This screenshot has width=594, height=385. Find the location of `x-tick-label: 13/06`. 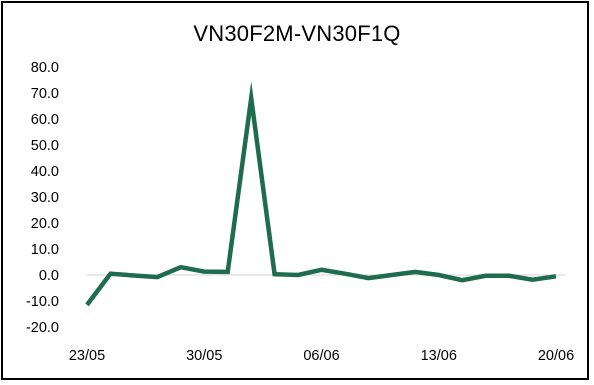

x-tick-label: 13/06 is located at coordinates (439, 356).